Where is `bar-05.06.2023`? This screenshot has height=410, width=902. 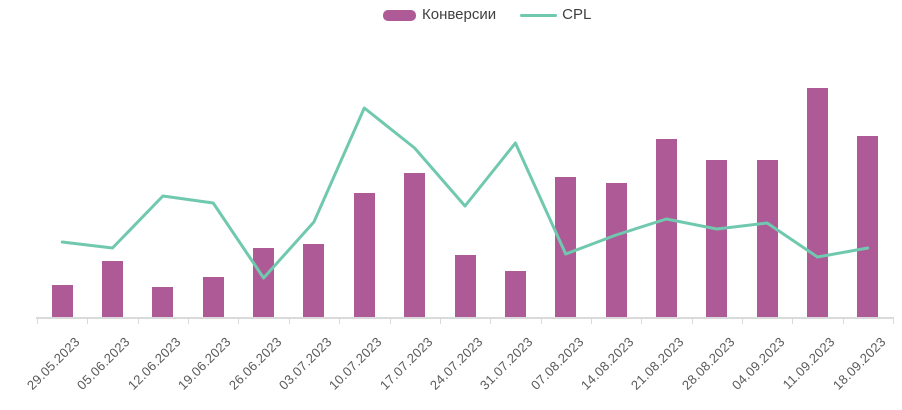 bar-05.06.2023 is located at coordinates (112, 289).